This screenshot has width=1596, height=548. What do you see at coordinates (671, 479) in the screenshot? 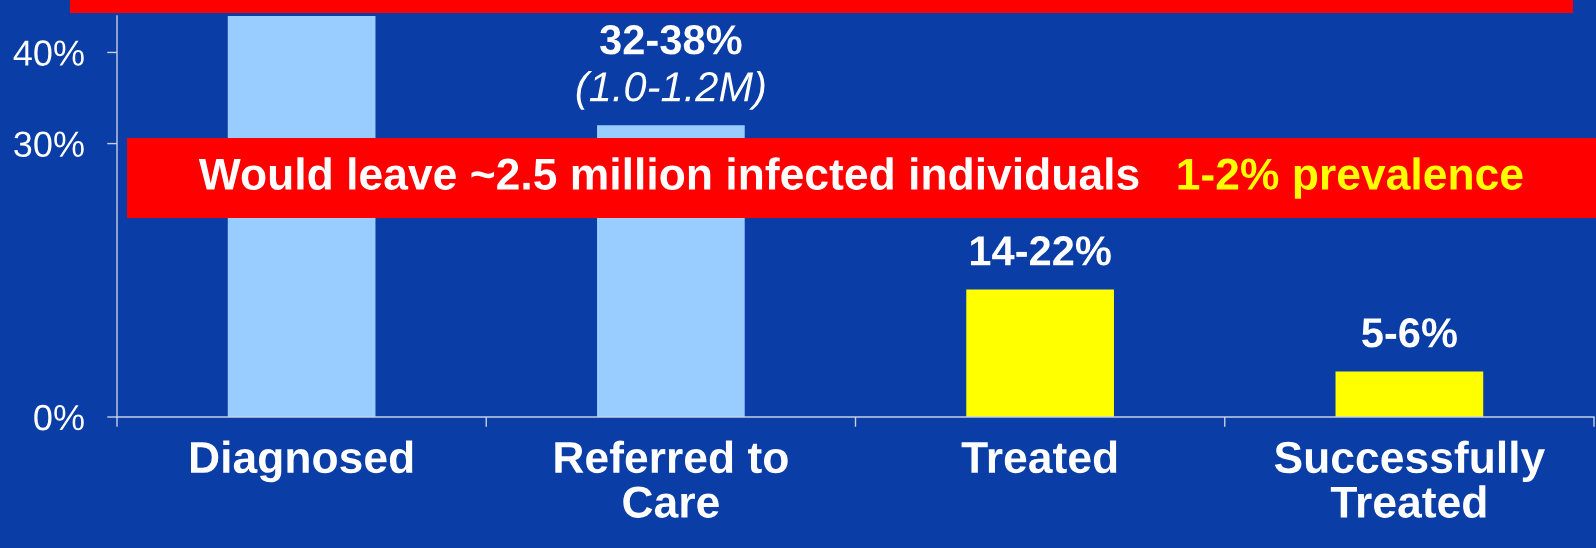
I see `x-tick-label: Referred to Care` at bounding box center [671, 479].